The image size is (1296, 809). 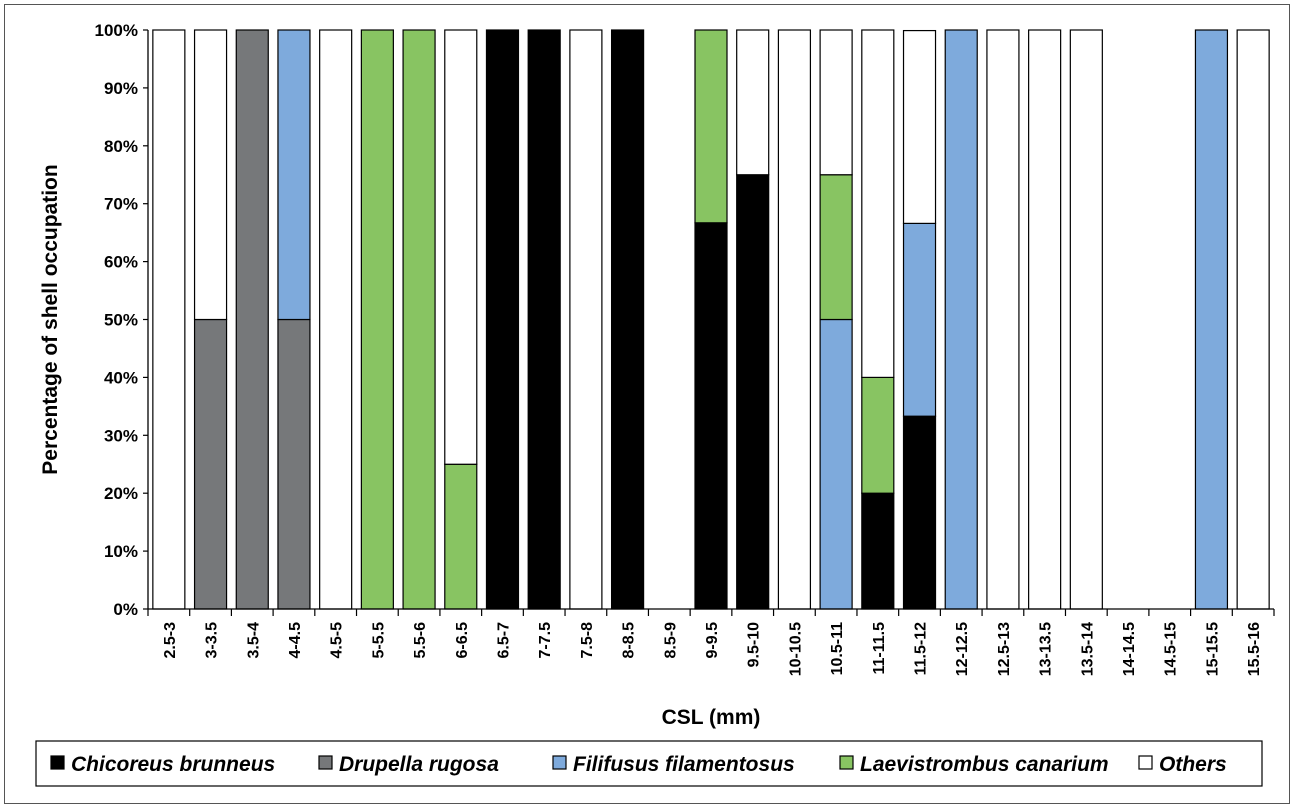 I want to click on x-tick-label: 6-6.5, so click(x=462, y=640).